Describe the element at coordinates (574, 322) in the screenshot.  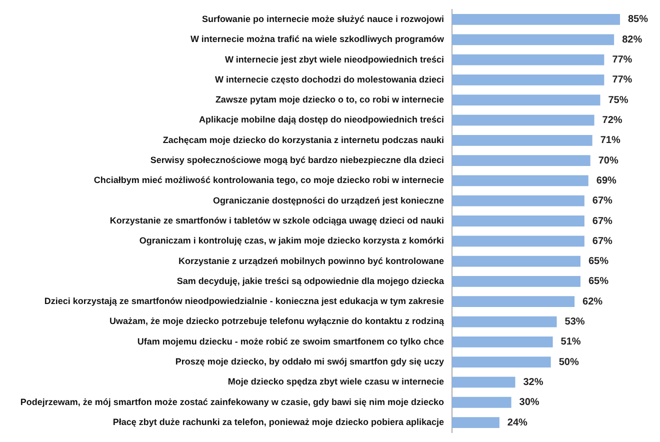
I see `data-label: 53%` at that location.